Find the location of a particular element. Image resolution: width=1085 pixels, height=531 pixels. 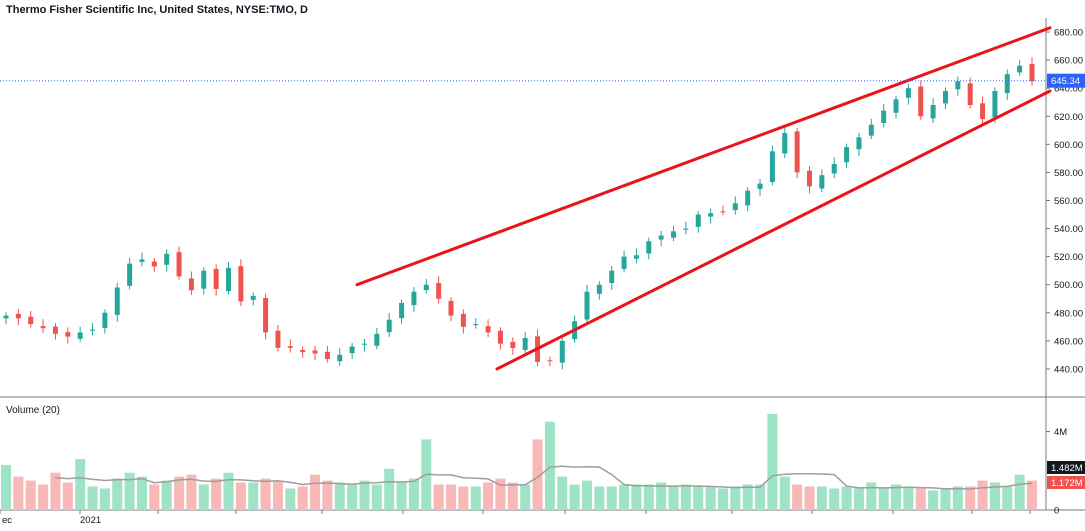

price-tick-label: 520.00 is located at coordinates (1068, 257).